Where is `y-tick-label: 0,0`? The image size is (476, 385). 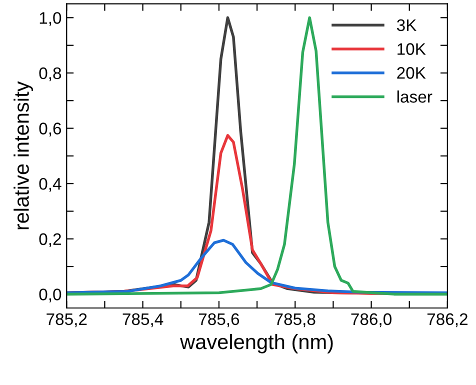
y-tick-label: 0,0 is located at coordinates (50, 295).